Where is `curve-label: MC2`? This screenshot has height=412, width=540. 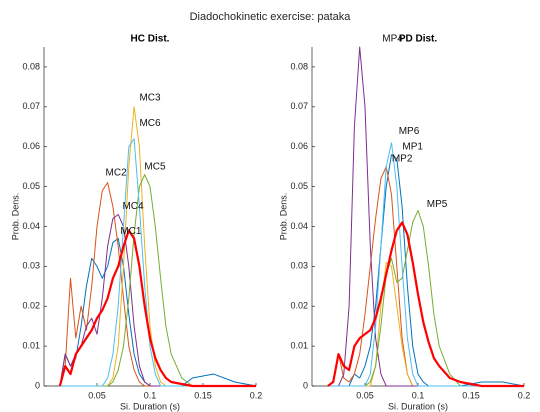
curve-label: MC2 is located at coordinates (117, 172).